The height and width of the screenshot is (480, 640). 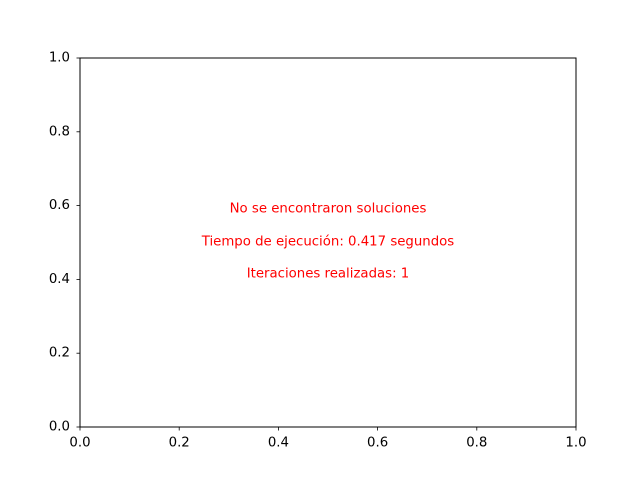 What do you see at coordinates (575, 443) in the screenshot?
I see `x-tick-label: 1.0` at bounding box center [575, 443].